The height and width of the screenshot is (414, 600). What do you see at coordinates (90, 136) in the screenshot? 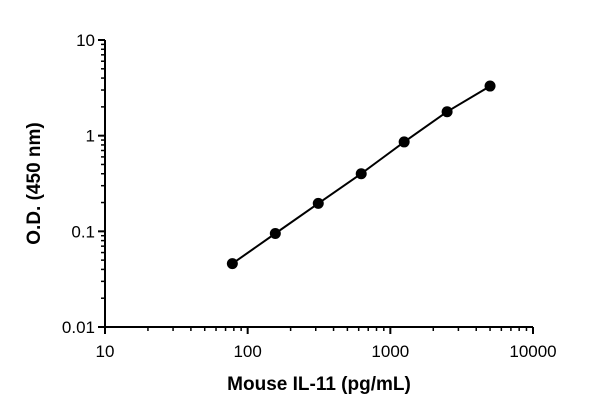
I see `y-tick-label: 1` at bounding box center [90, 136].